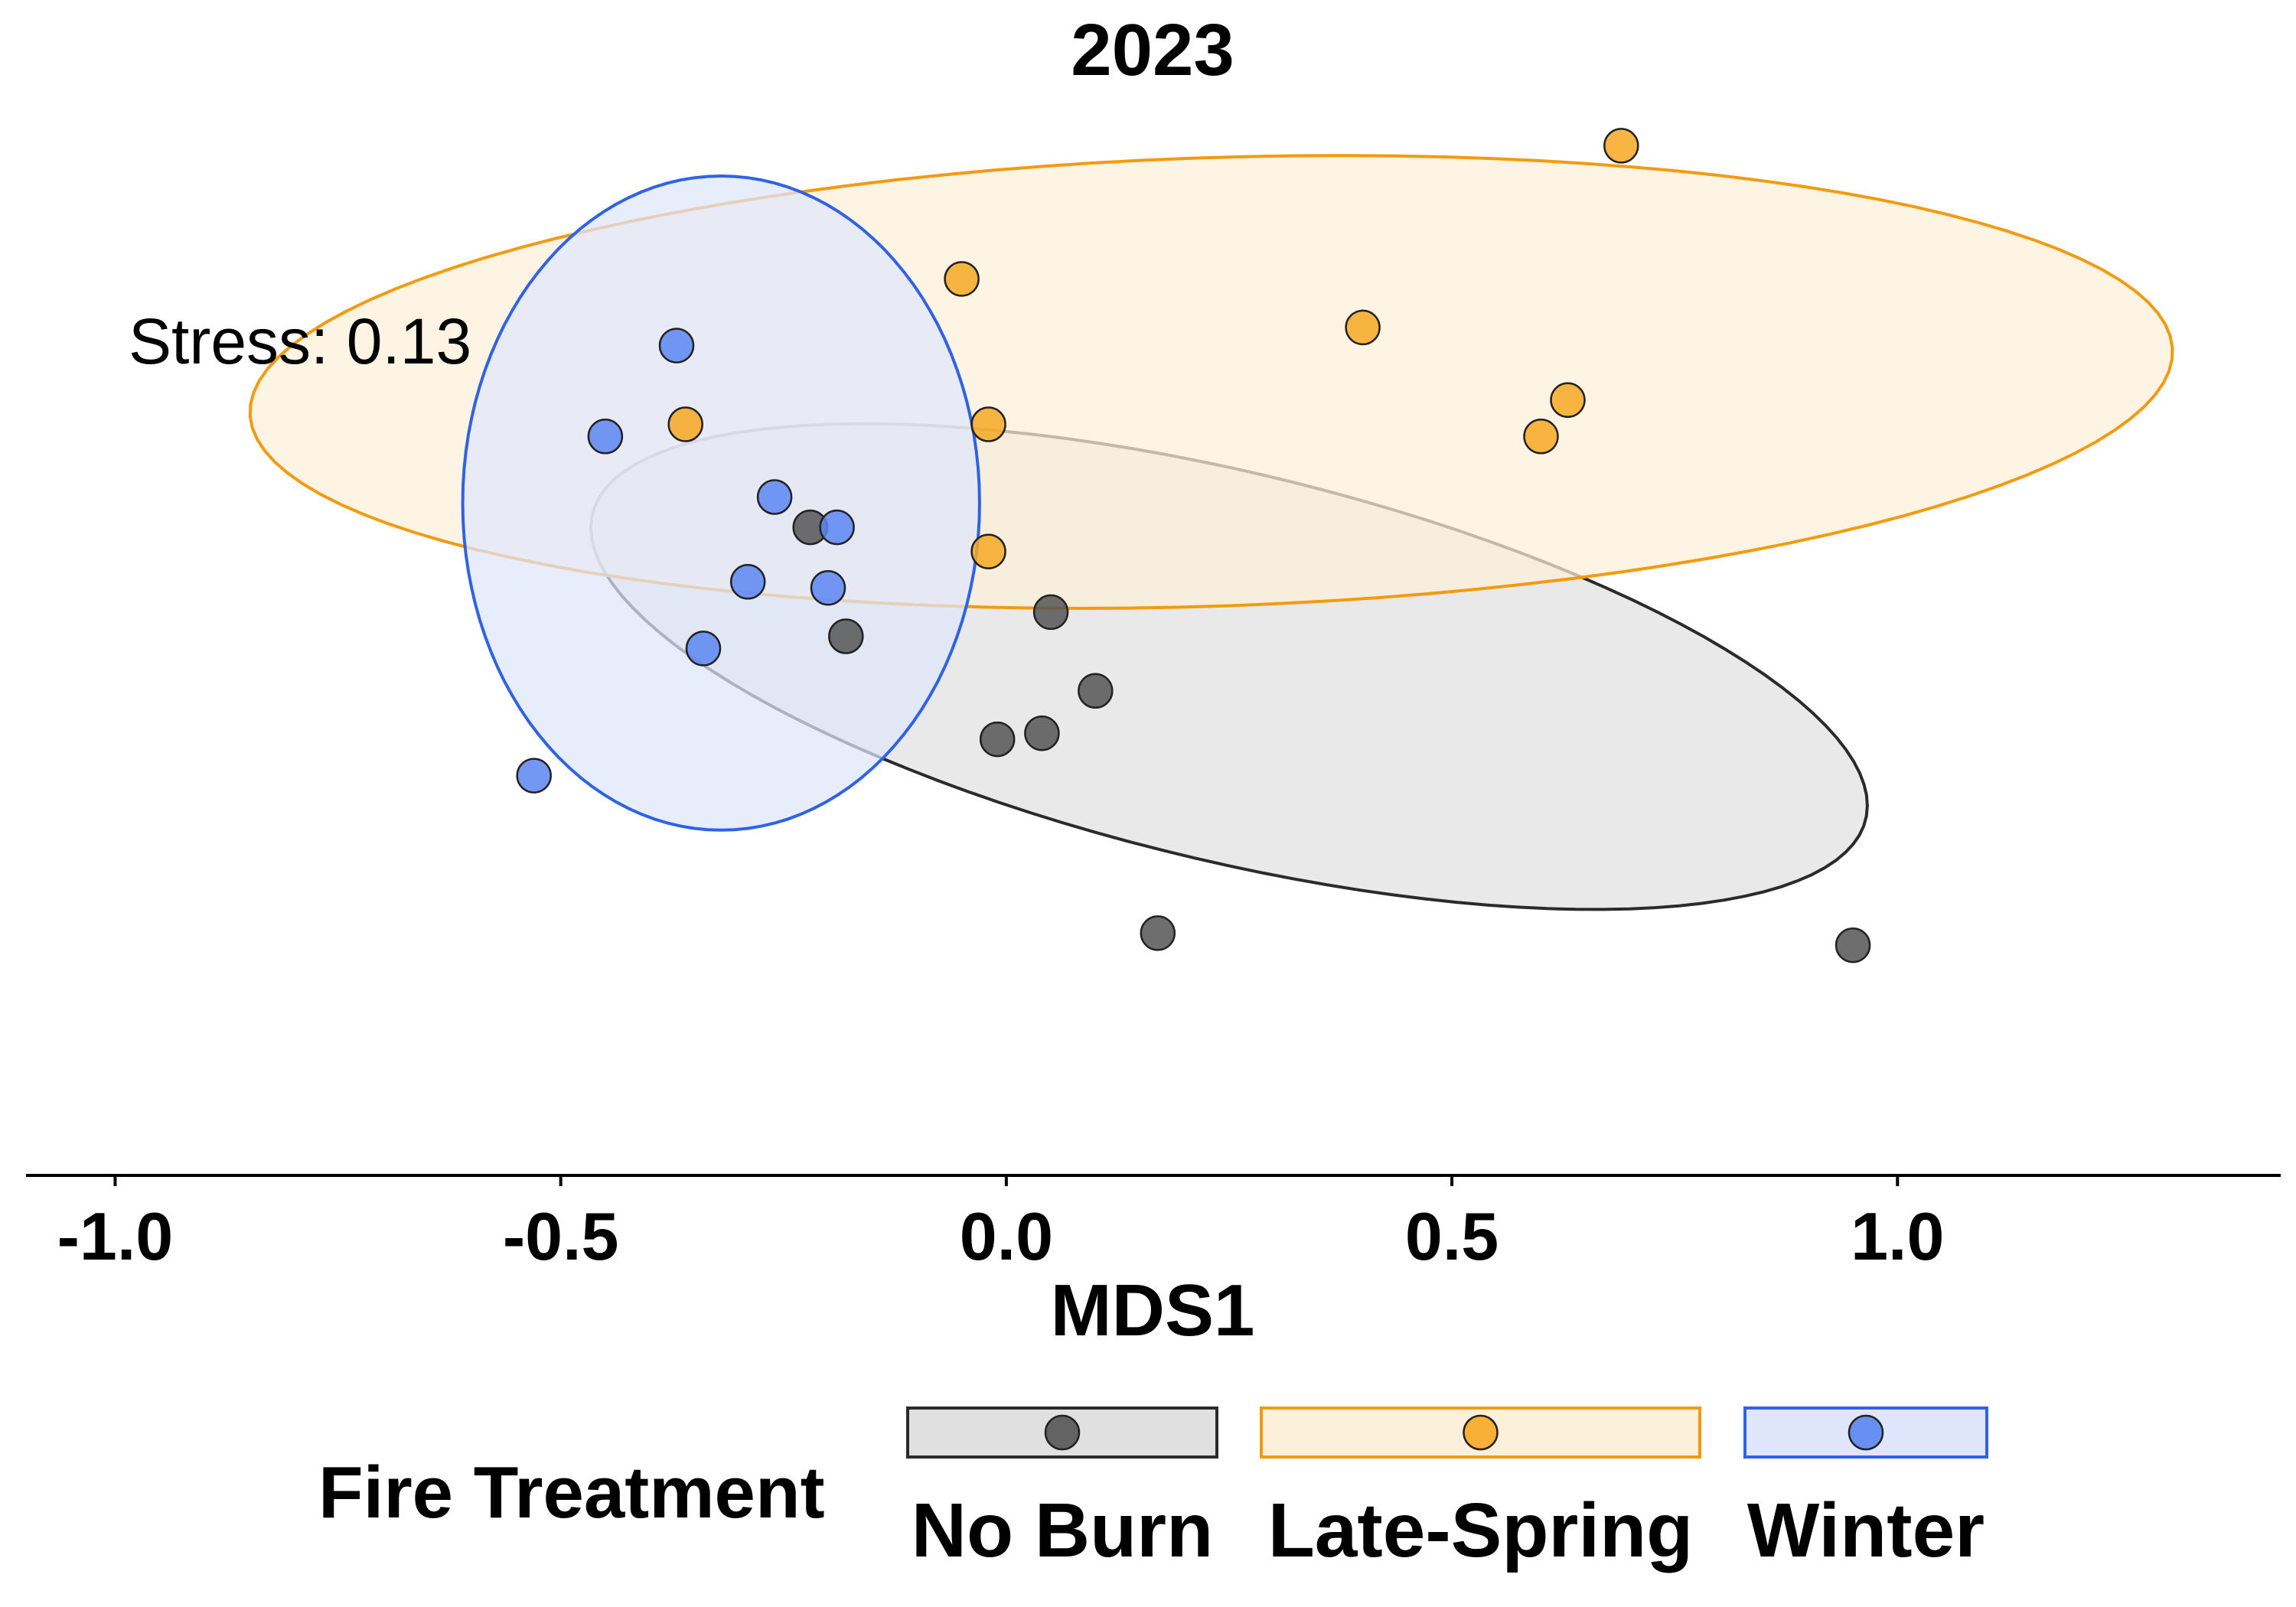 The image size is (2296, 1607). What do you see at coordinates (1152, 50) in the screenshot?
I see `chart-title: 2023` at bounding box center [1152, 50].